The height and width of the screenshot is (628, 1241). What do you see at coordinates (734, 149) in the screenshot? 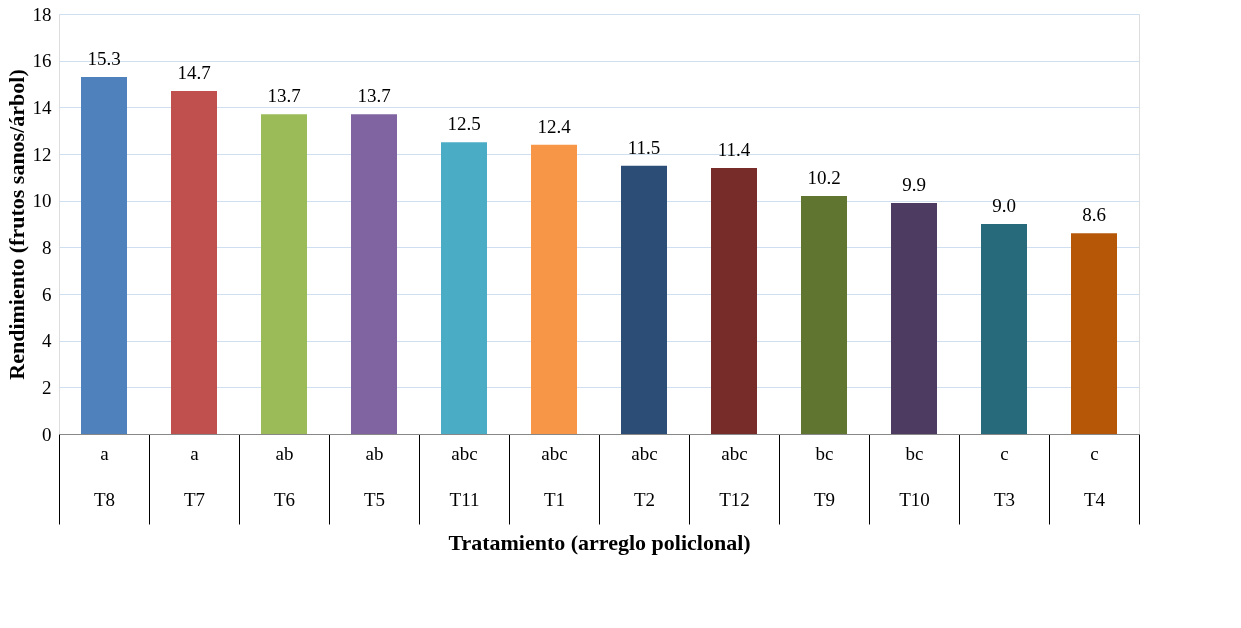
I see `data-label: 11.4` at bounding box center [734, 149].